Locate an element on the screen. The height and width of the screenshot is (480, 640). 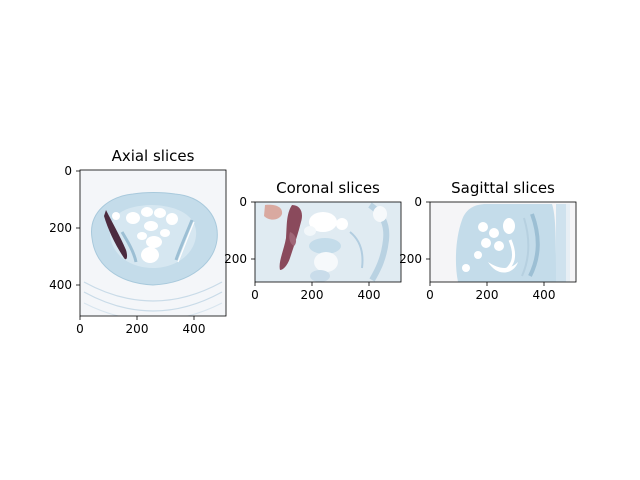
sagittal-x-tick-400: 400 is located at coordinates (544, 295).